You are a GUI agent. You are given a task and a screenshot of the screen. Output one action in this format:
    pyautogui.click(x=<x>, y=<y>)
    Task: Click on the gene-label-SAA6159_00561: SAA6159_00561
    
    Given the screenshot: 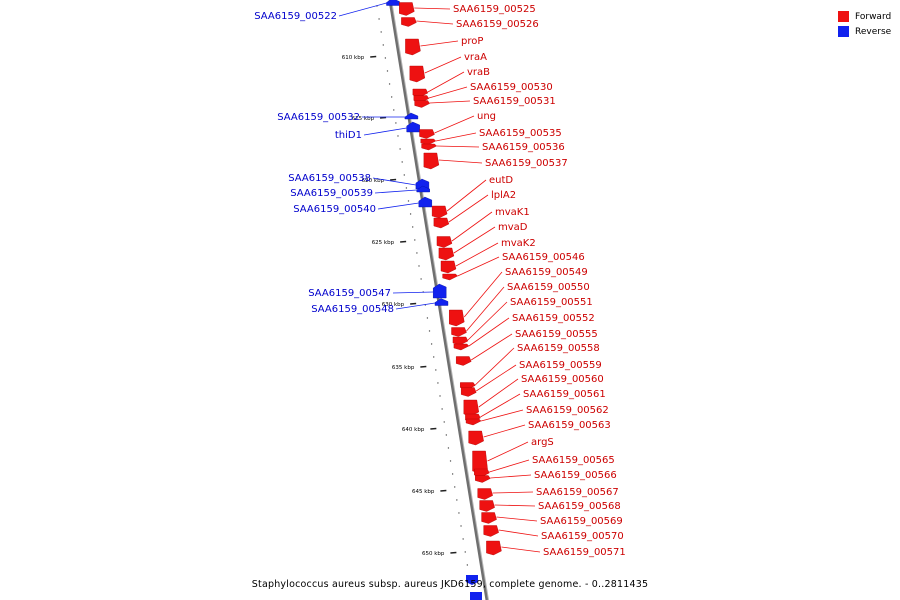 What is the action you would take?
    pyautogui.click(x=564, y=394)
    